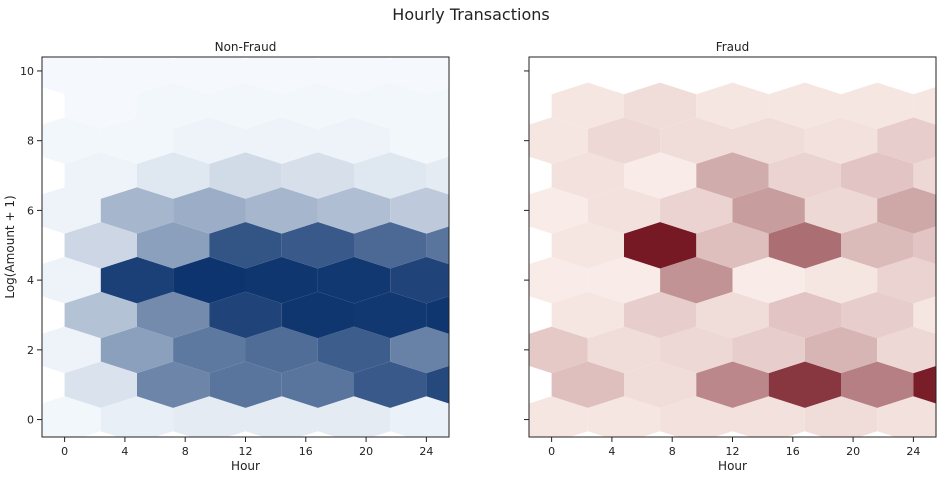 Image resolution: width=942 pixels, height=478 pixels. Describe the element at coordinates (30, 280) in the screenshot. I see `y-tick-label: 4` at that location.